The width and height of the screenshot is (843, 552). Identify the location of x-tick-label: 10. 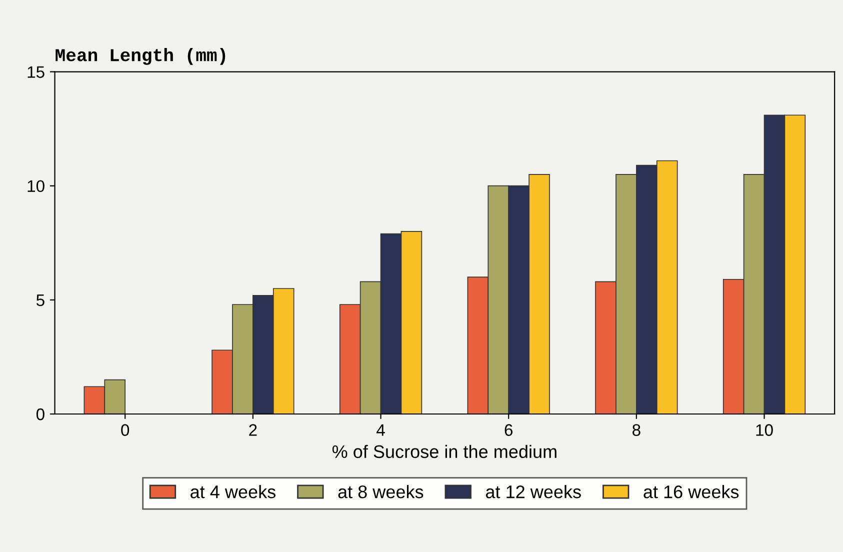
(764, 430).